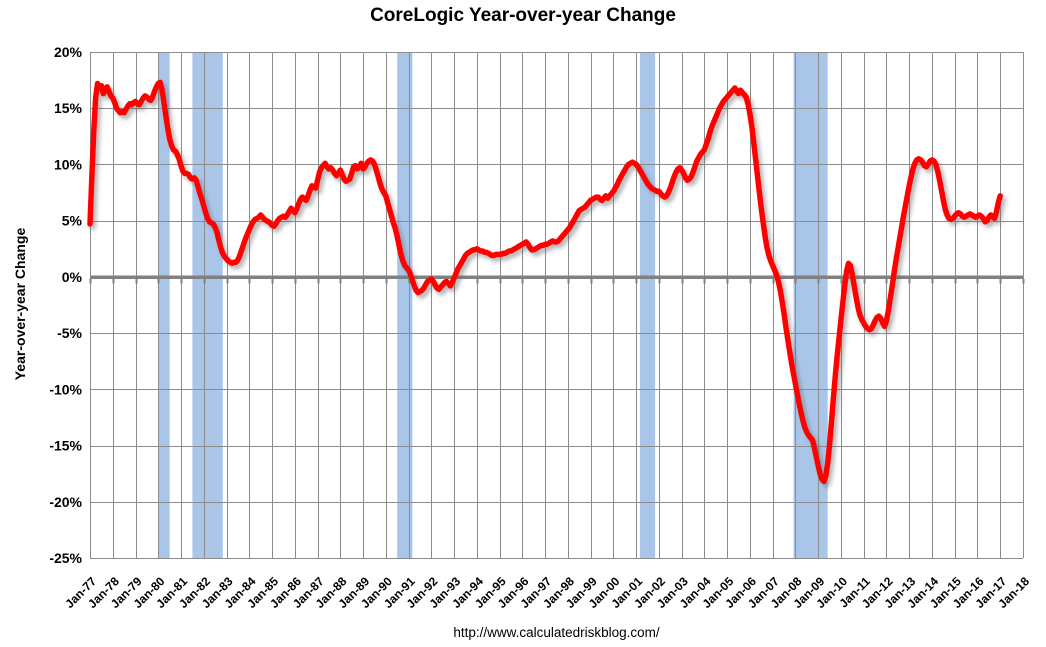 This screenshot has width=1046, height=647. I want to click on y-tick-label: -25%, so click(65, 558).